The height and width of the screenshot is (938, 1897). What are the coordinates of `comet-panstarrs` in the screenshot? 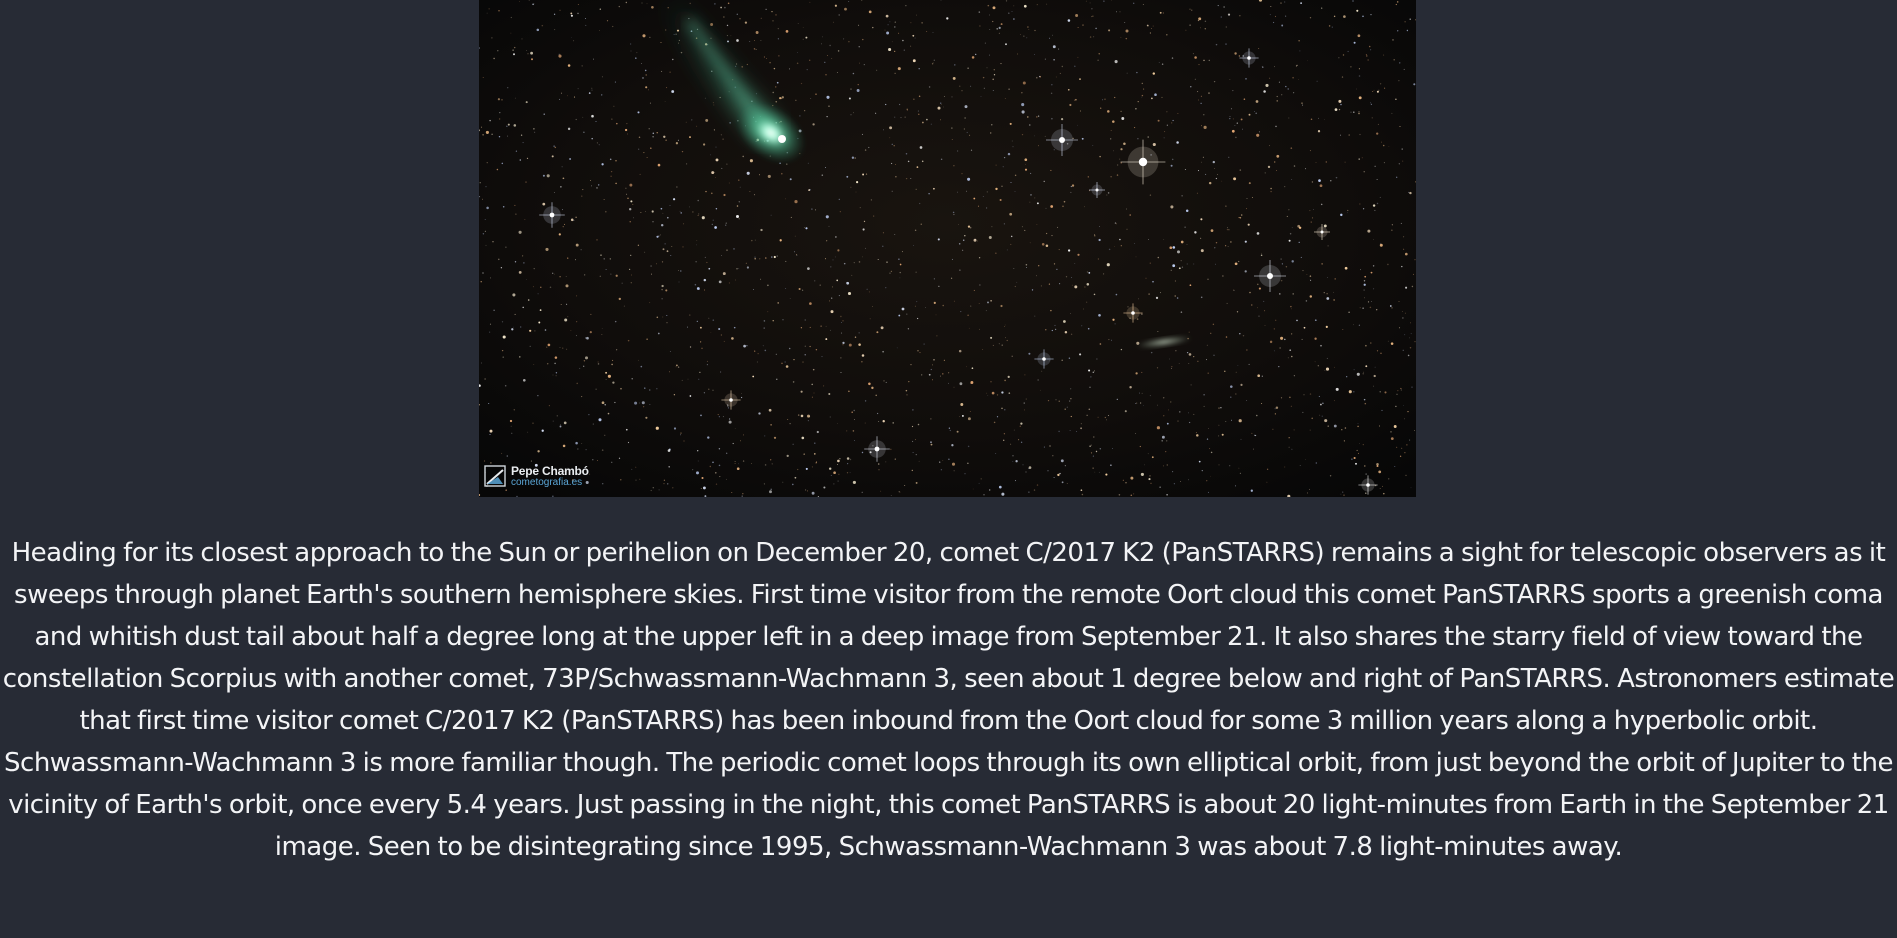 It's located at (732, 82).